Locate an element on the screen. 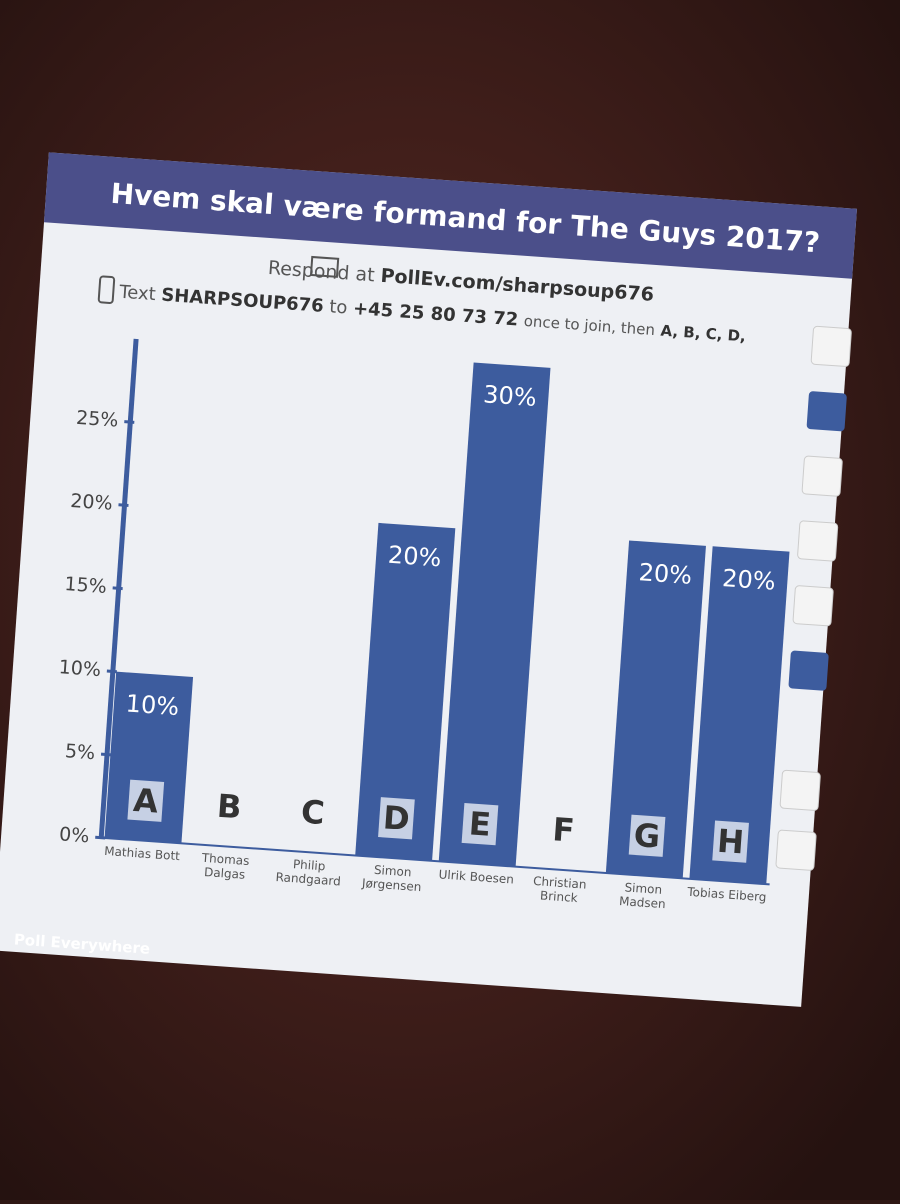  x-tick-label: Simon Madsen is located at coordinates (642, 896).